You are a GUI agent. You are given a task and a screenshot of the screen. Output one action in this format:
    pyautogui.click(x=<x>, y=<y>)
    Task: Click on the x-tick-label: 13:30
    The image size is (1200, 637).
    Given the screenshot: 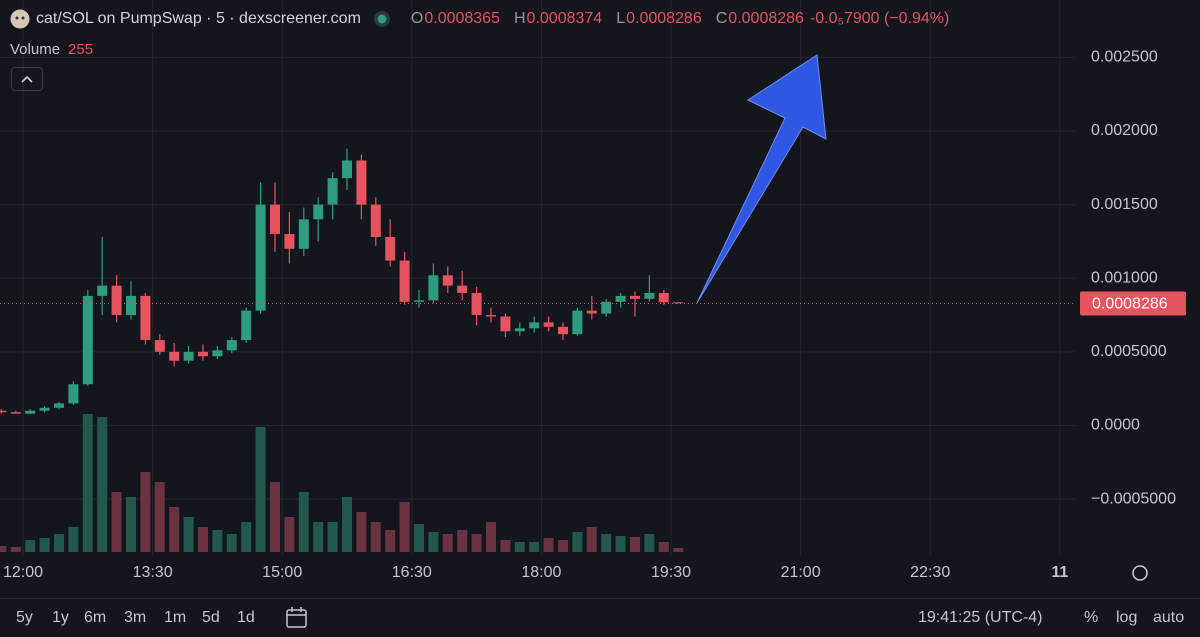 What is the action you would take?
    pyautogui.click(x=153, y=572)
    